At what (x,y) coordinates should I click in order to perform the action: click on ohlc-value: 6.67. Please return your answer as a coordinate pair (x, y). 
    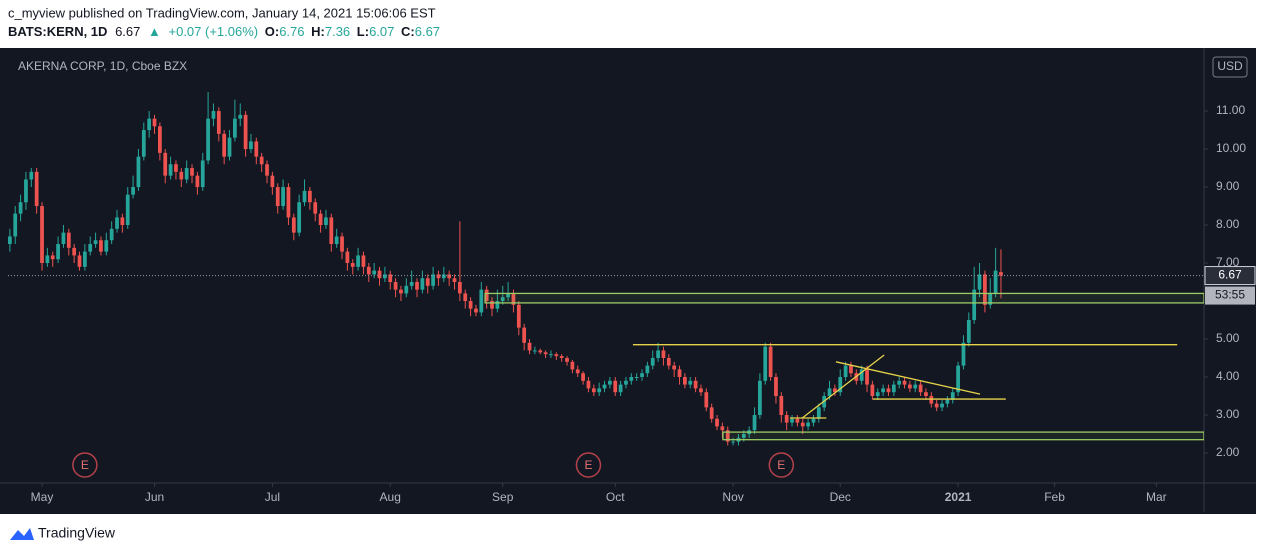
    Looking at the image, I should click on (427, 31).